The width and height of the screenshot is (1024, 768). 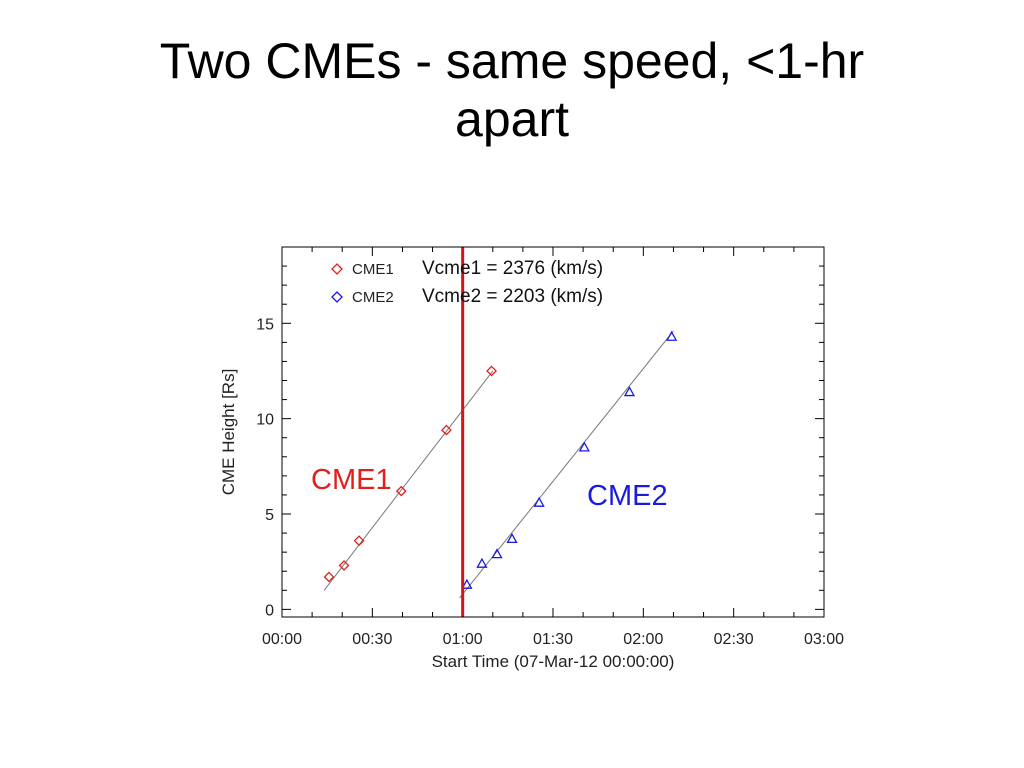 I want to click on x-tick-label: 00:00, so click(x=282, y=639).